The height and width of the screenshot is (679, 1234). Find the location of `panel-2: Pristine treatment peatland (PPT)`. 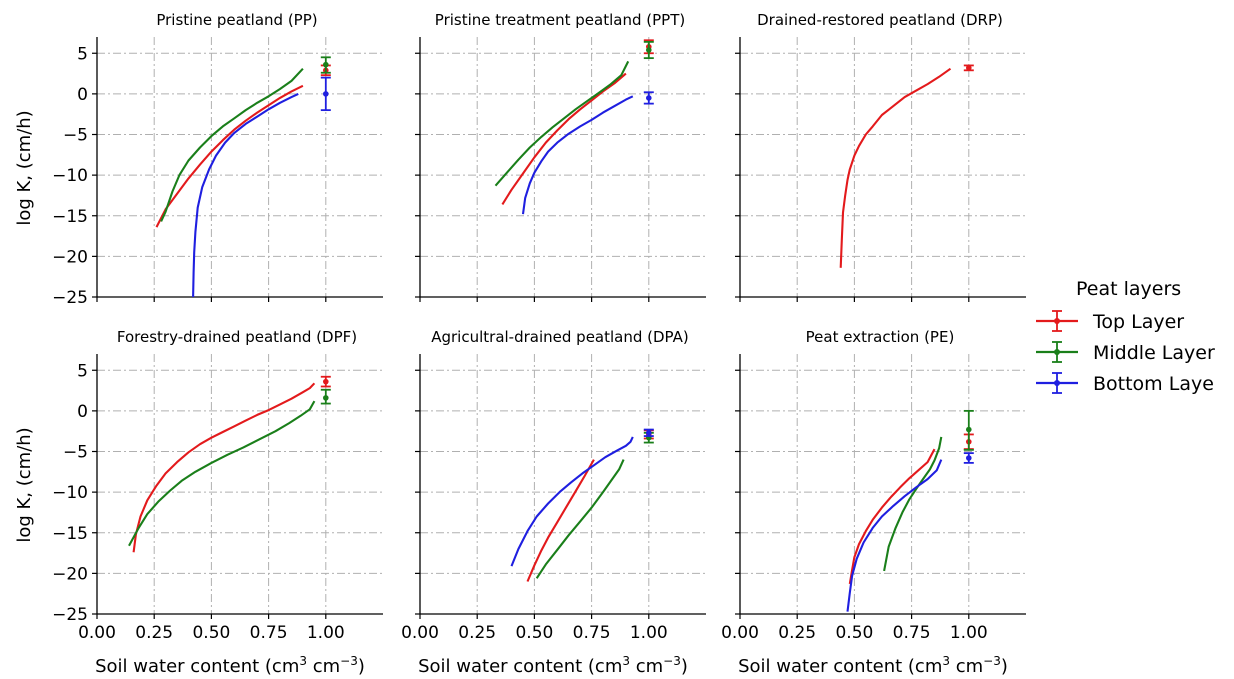

panel-2: Pristine treatment peatland (PPT) is located at coordinates (560, 156).